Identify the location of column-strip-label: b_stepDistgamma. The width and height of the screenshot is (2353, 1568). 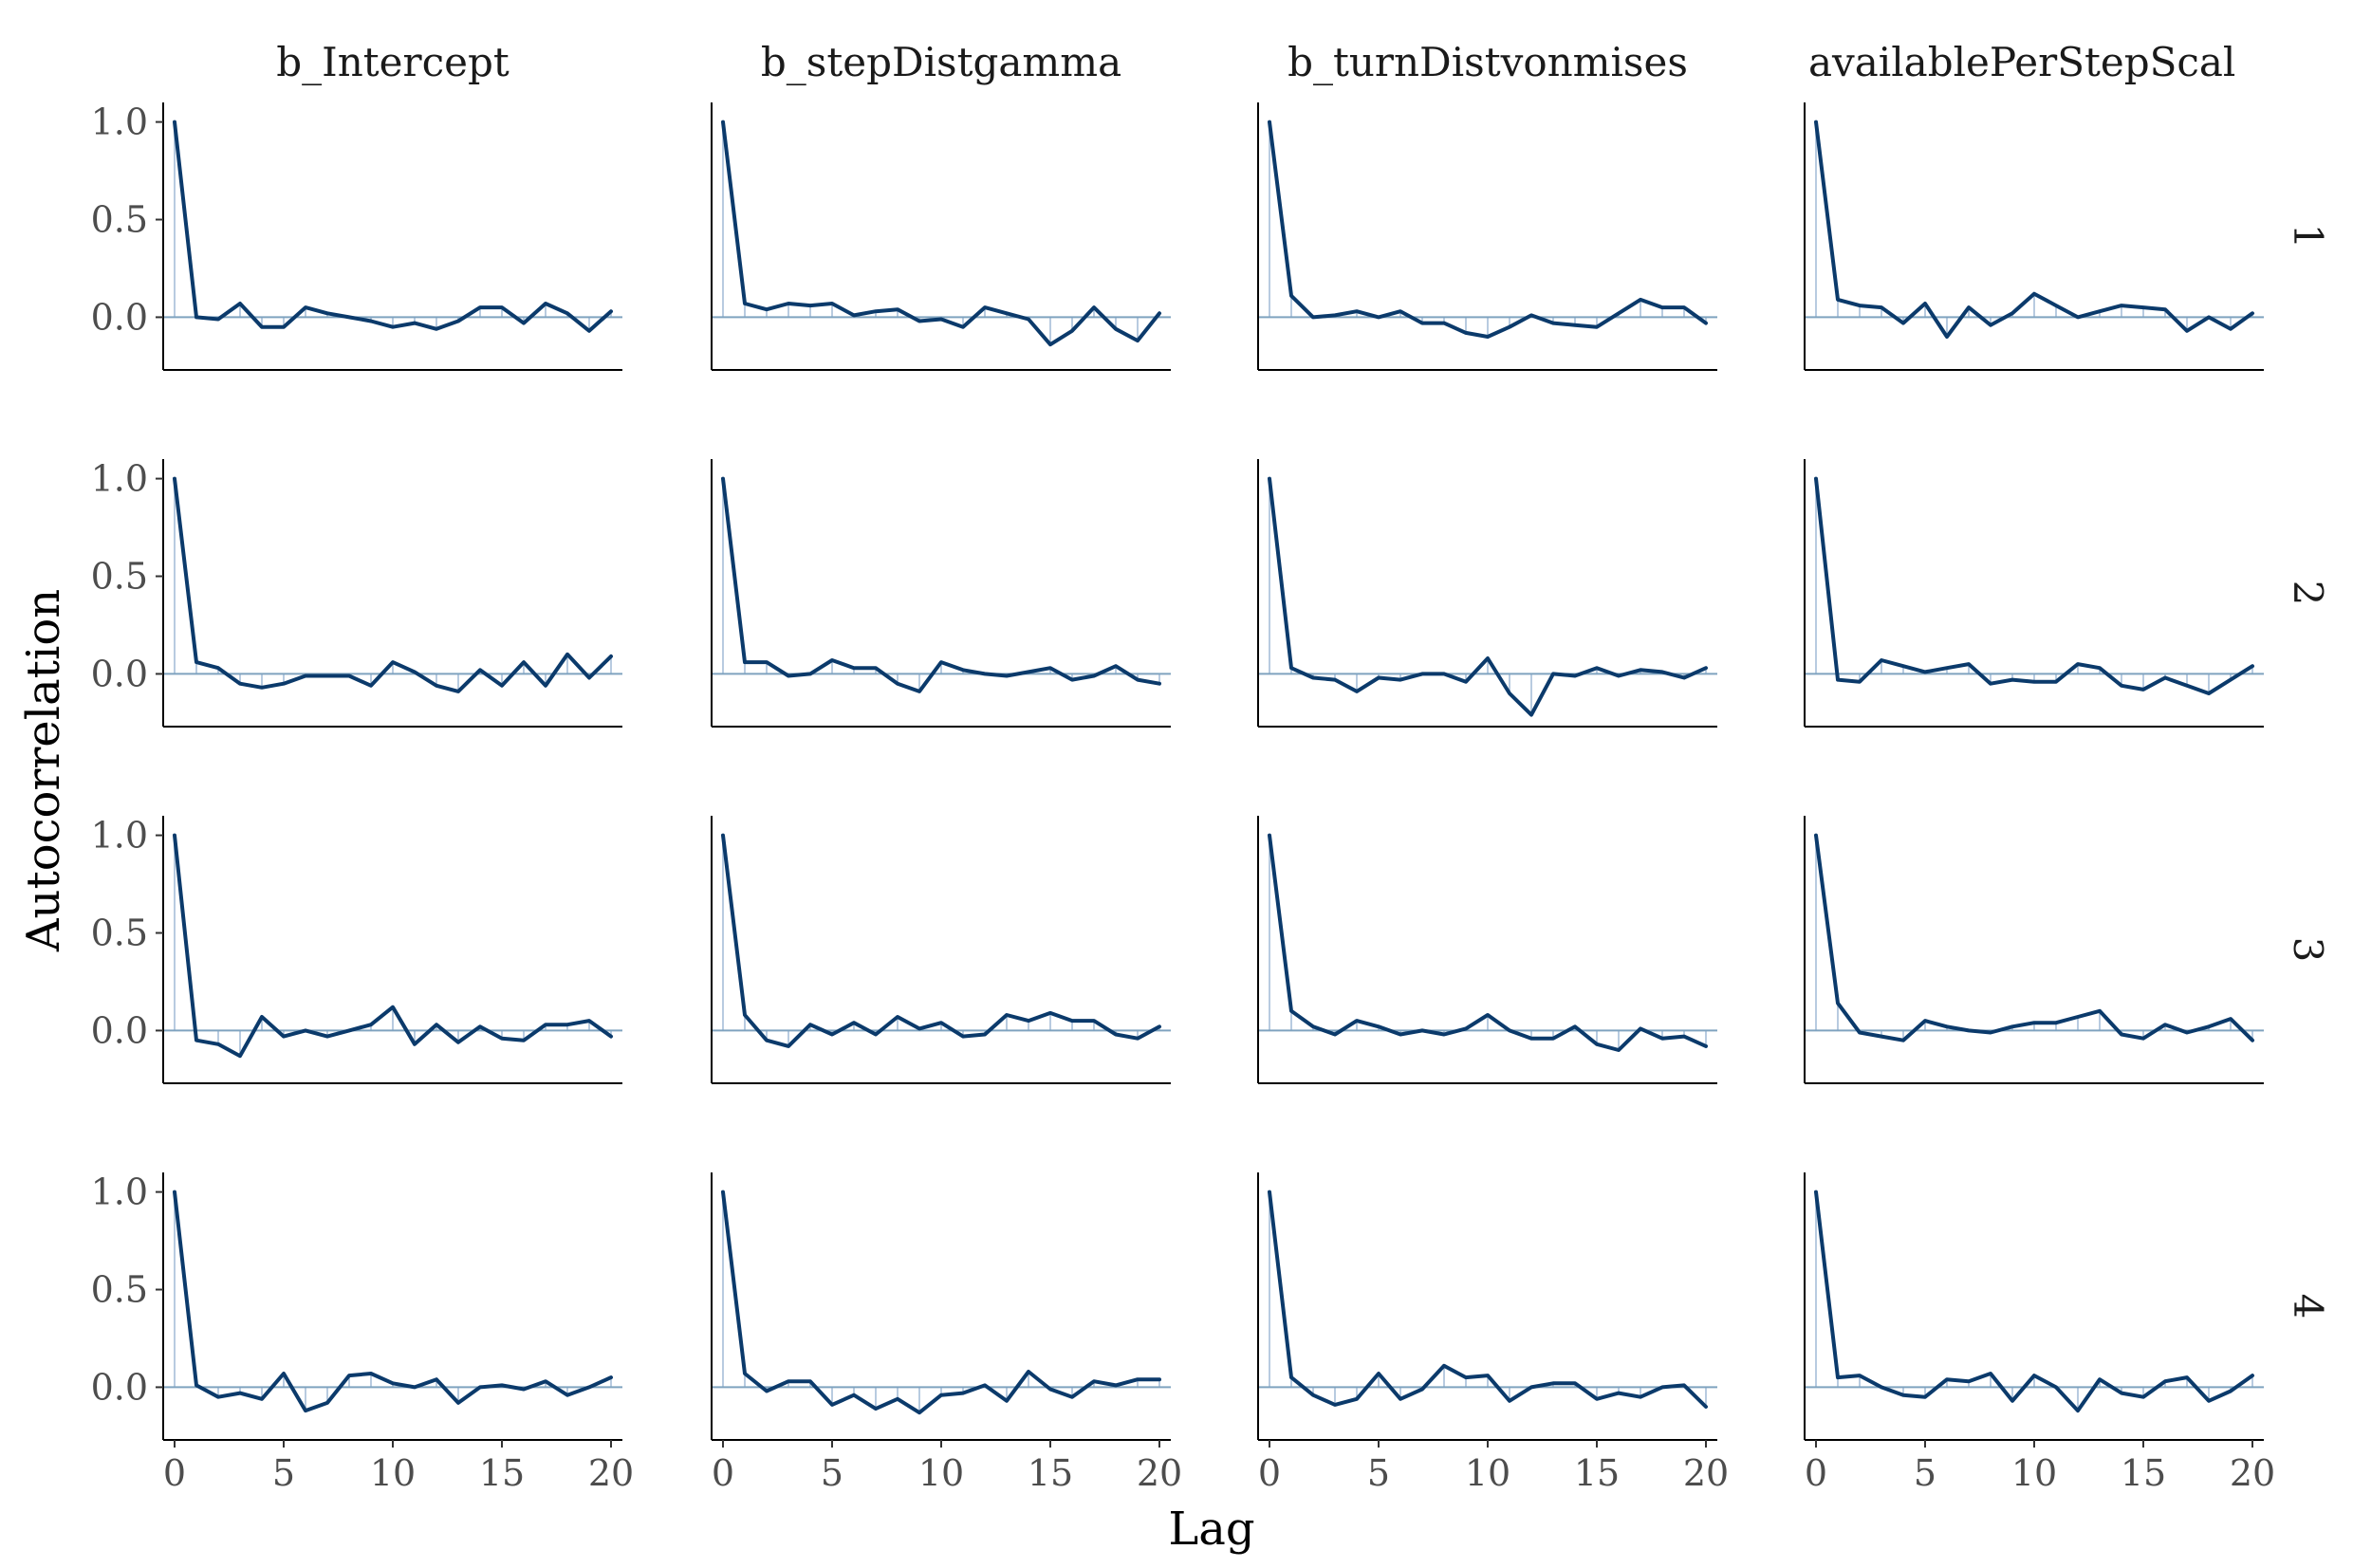
(941, 62).